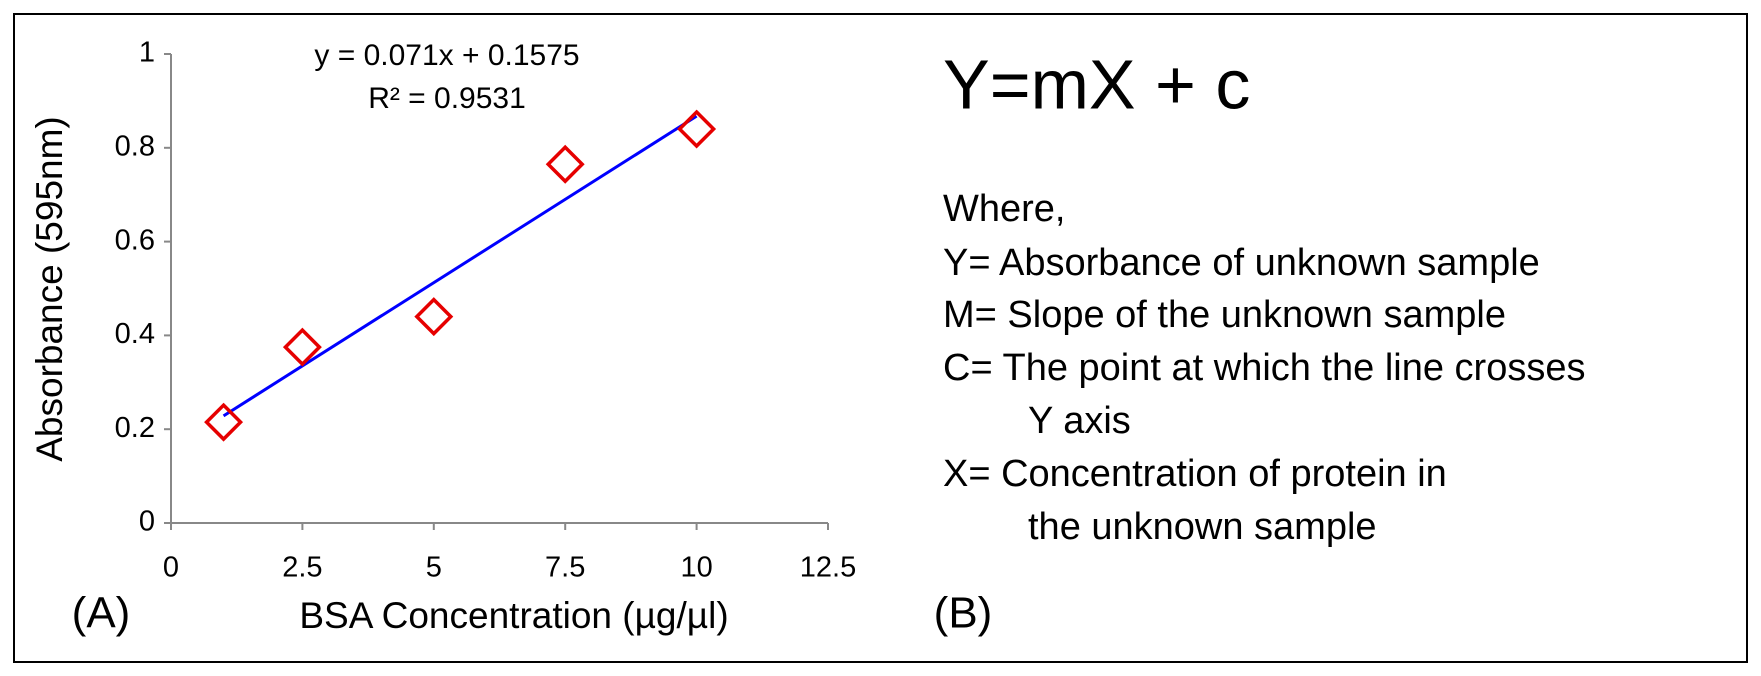 The width and height of the screenshot is (1761, 676). Describe the element at coordinates (565, 568) in the screenshot. I see `x-tick-label: 7.5` at that location.